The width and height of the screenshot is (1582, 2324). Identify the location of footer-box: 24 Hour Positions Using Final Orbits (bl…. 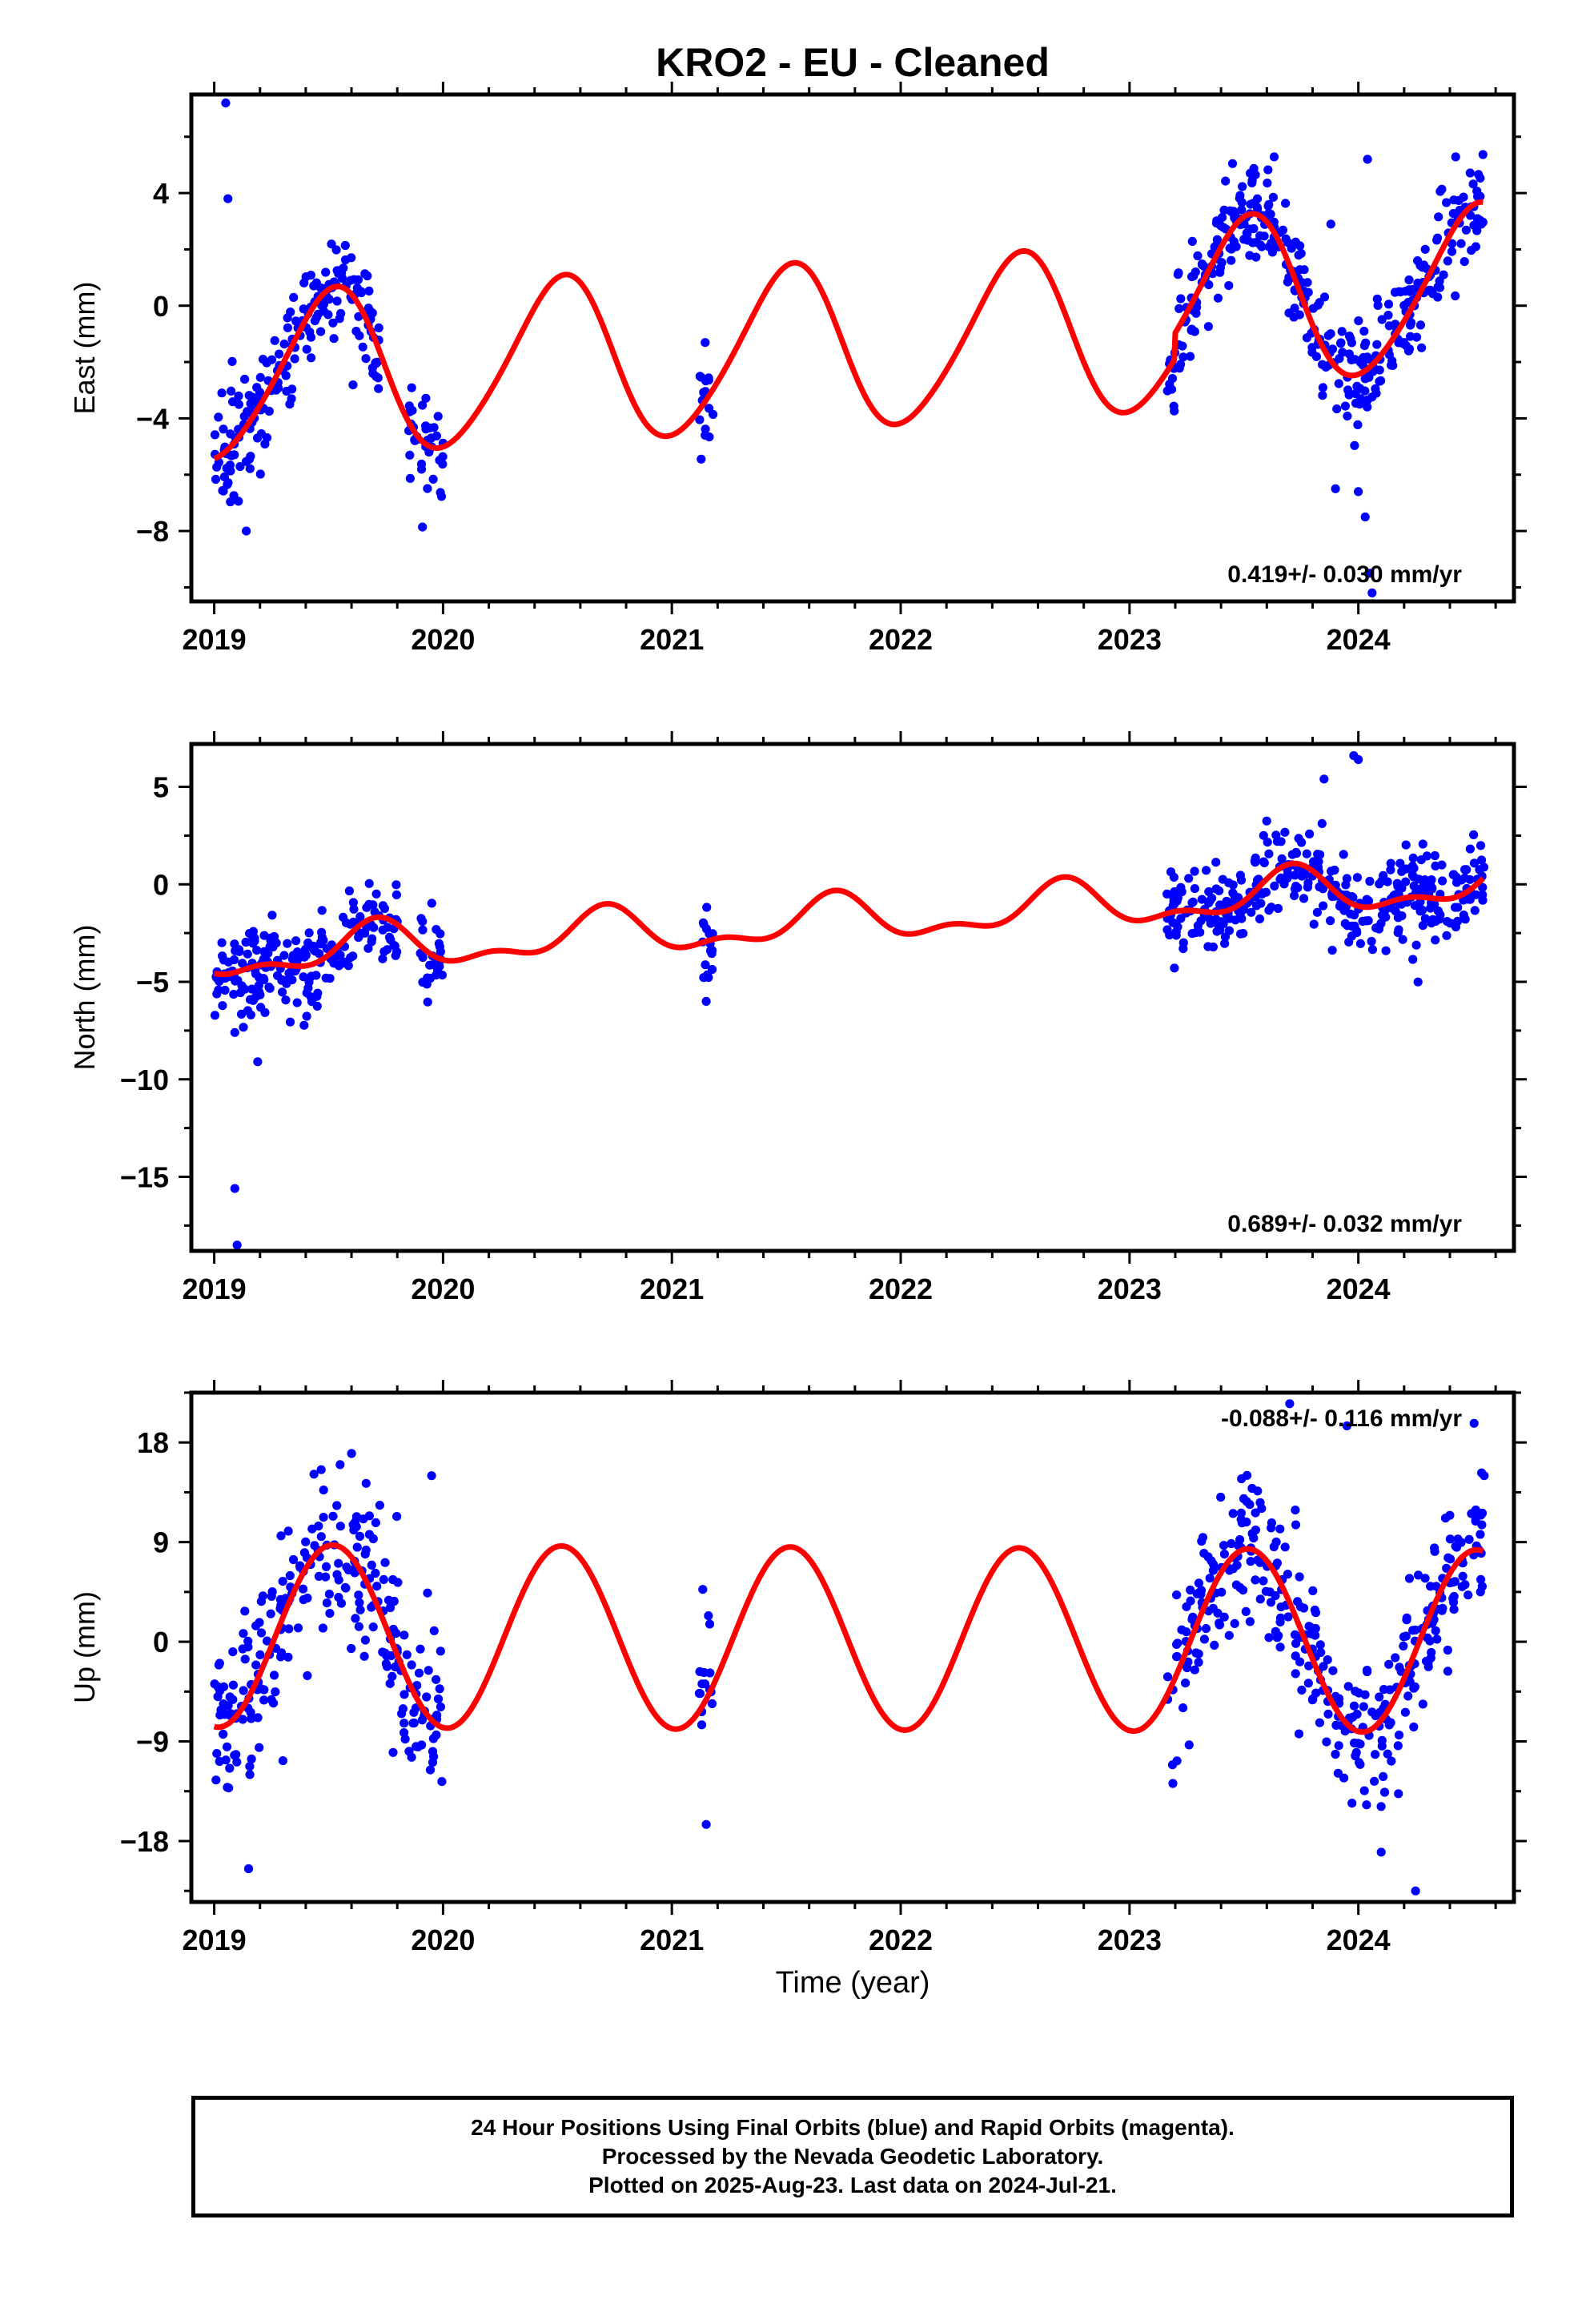
(852, 2156).